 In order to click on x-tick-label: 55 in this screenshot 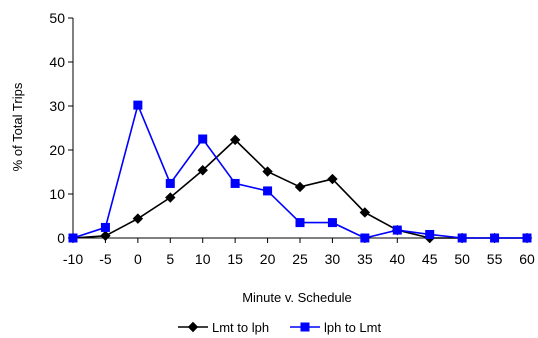, I will do `click(495, 259)`.